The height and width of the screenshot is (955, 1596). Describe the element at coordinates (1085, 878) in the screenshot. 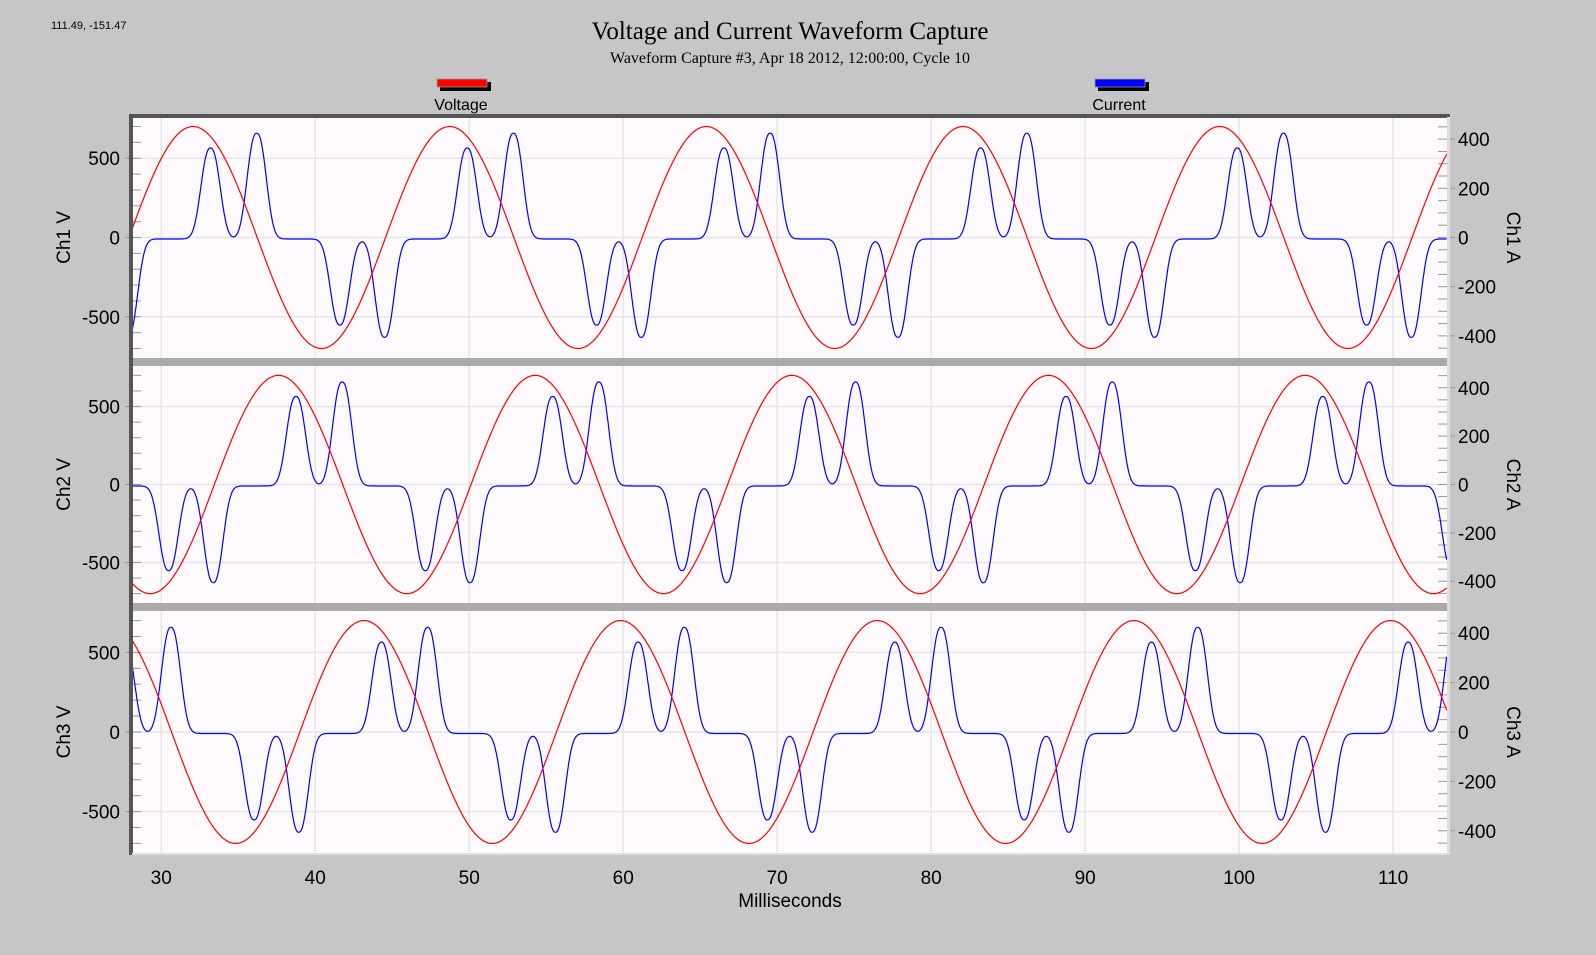

I see `x-tick-label: 90` at that location.